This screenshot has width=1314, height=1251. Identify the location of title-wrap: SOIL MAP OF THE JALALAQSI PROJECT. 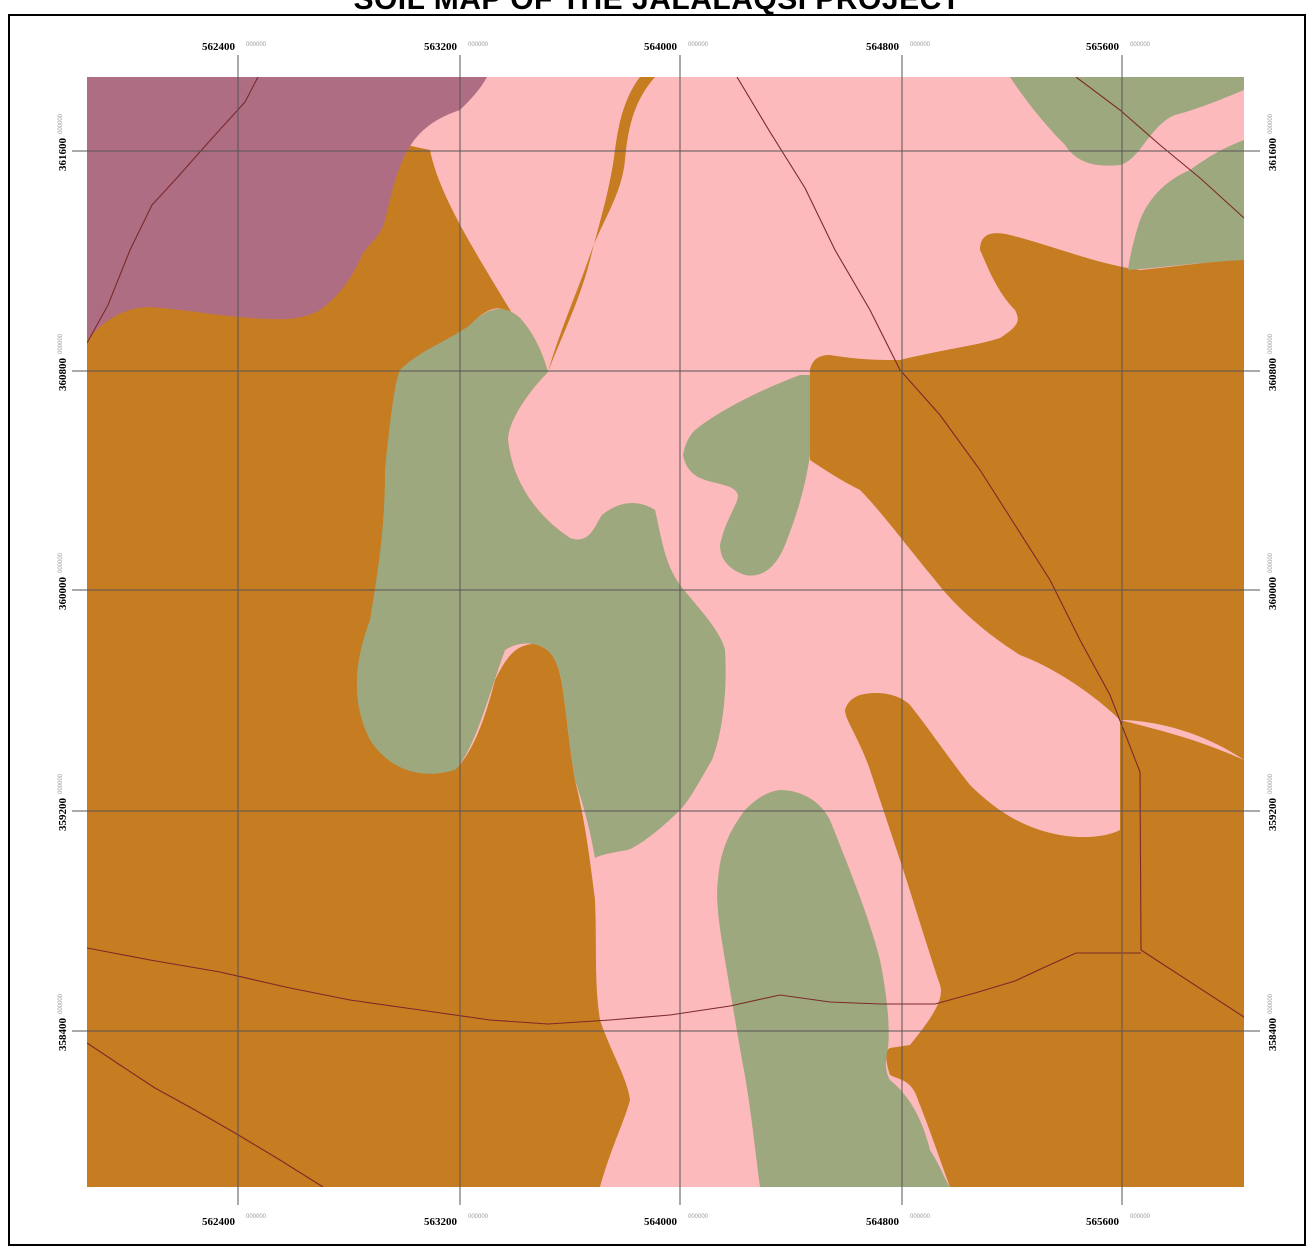
(657, 9).